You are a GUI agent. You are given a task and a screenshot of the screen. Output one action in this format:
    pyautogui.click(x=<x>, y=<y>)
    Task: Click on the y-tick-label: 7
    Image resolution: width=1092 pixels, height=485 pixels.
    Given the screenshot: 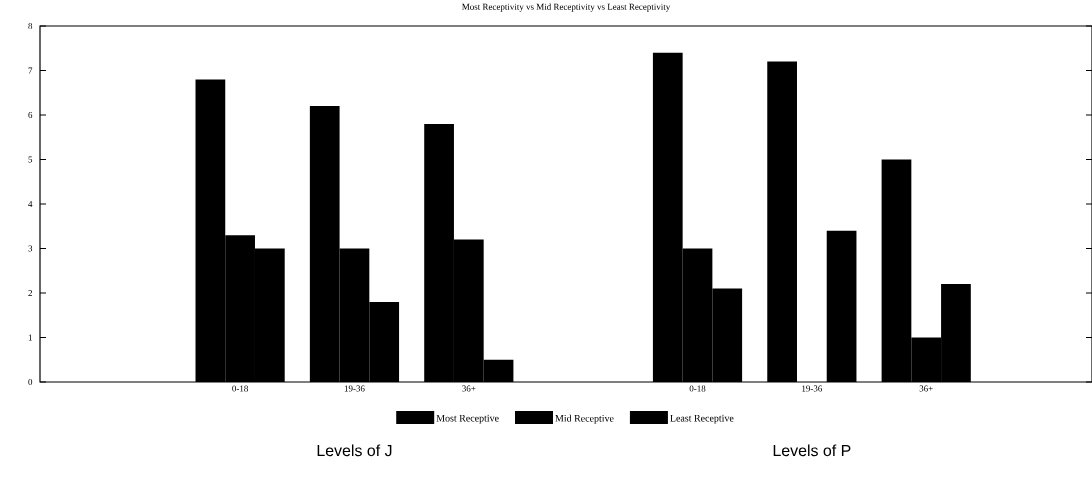 What is the action you would take?
    pyautogui.click(x=30, y=70)
    